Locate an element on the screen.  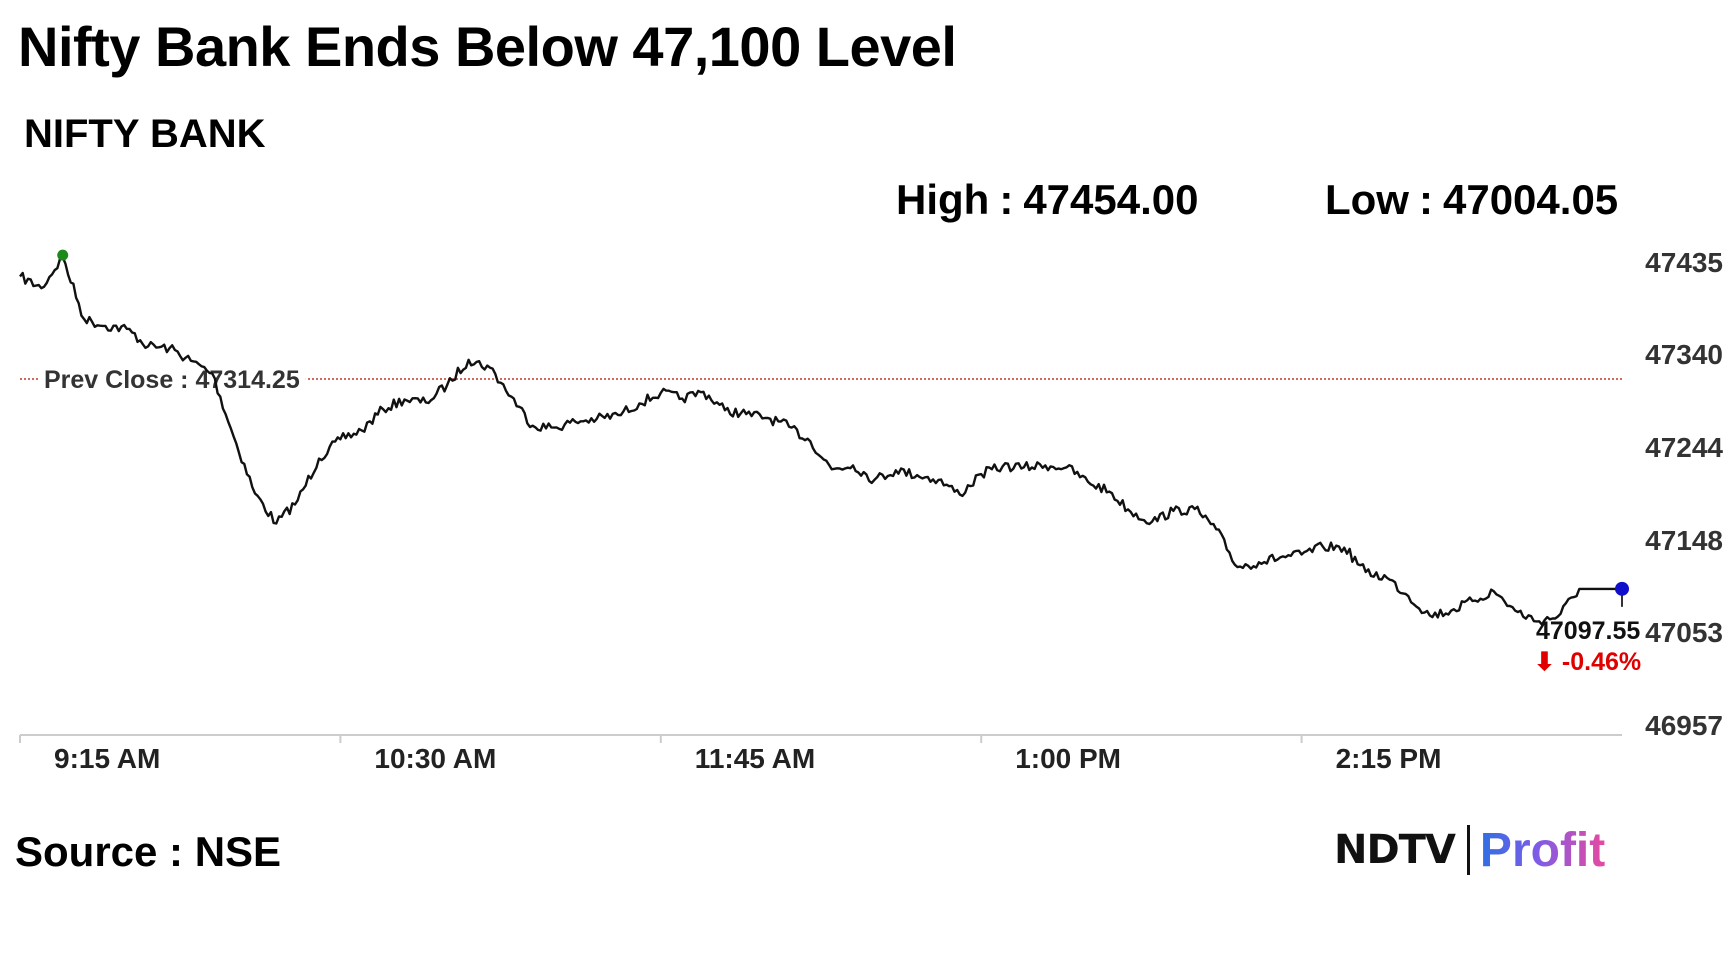
last-price-marker is located at coordinates (1622, 588).